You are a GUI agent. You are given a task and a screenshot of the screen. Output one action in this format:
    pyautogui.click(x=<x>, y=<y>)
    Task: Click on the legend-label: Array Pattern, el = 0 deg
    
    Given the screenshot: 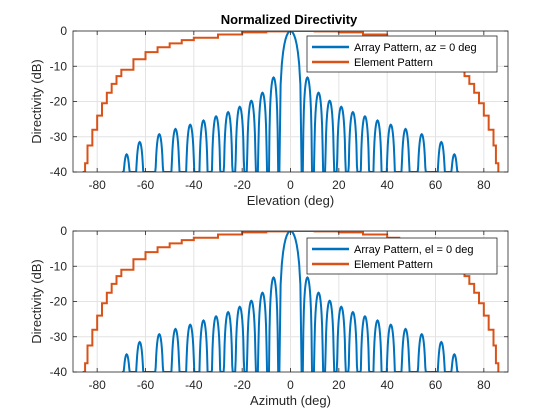 What is the action you would take?
    pyautogui.click(x=414, y=250)
    